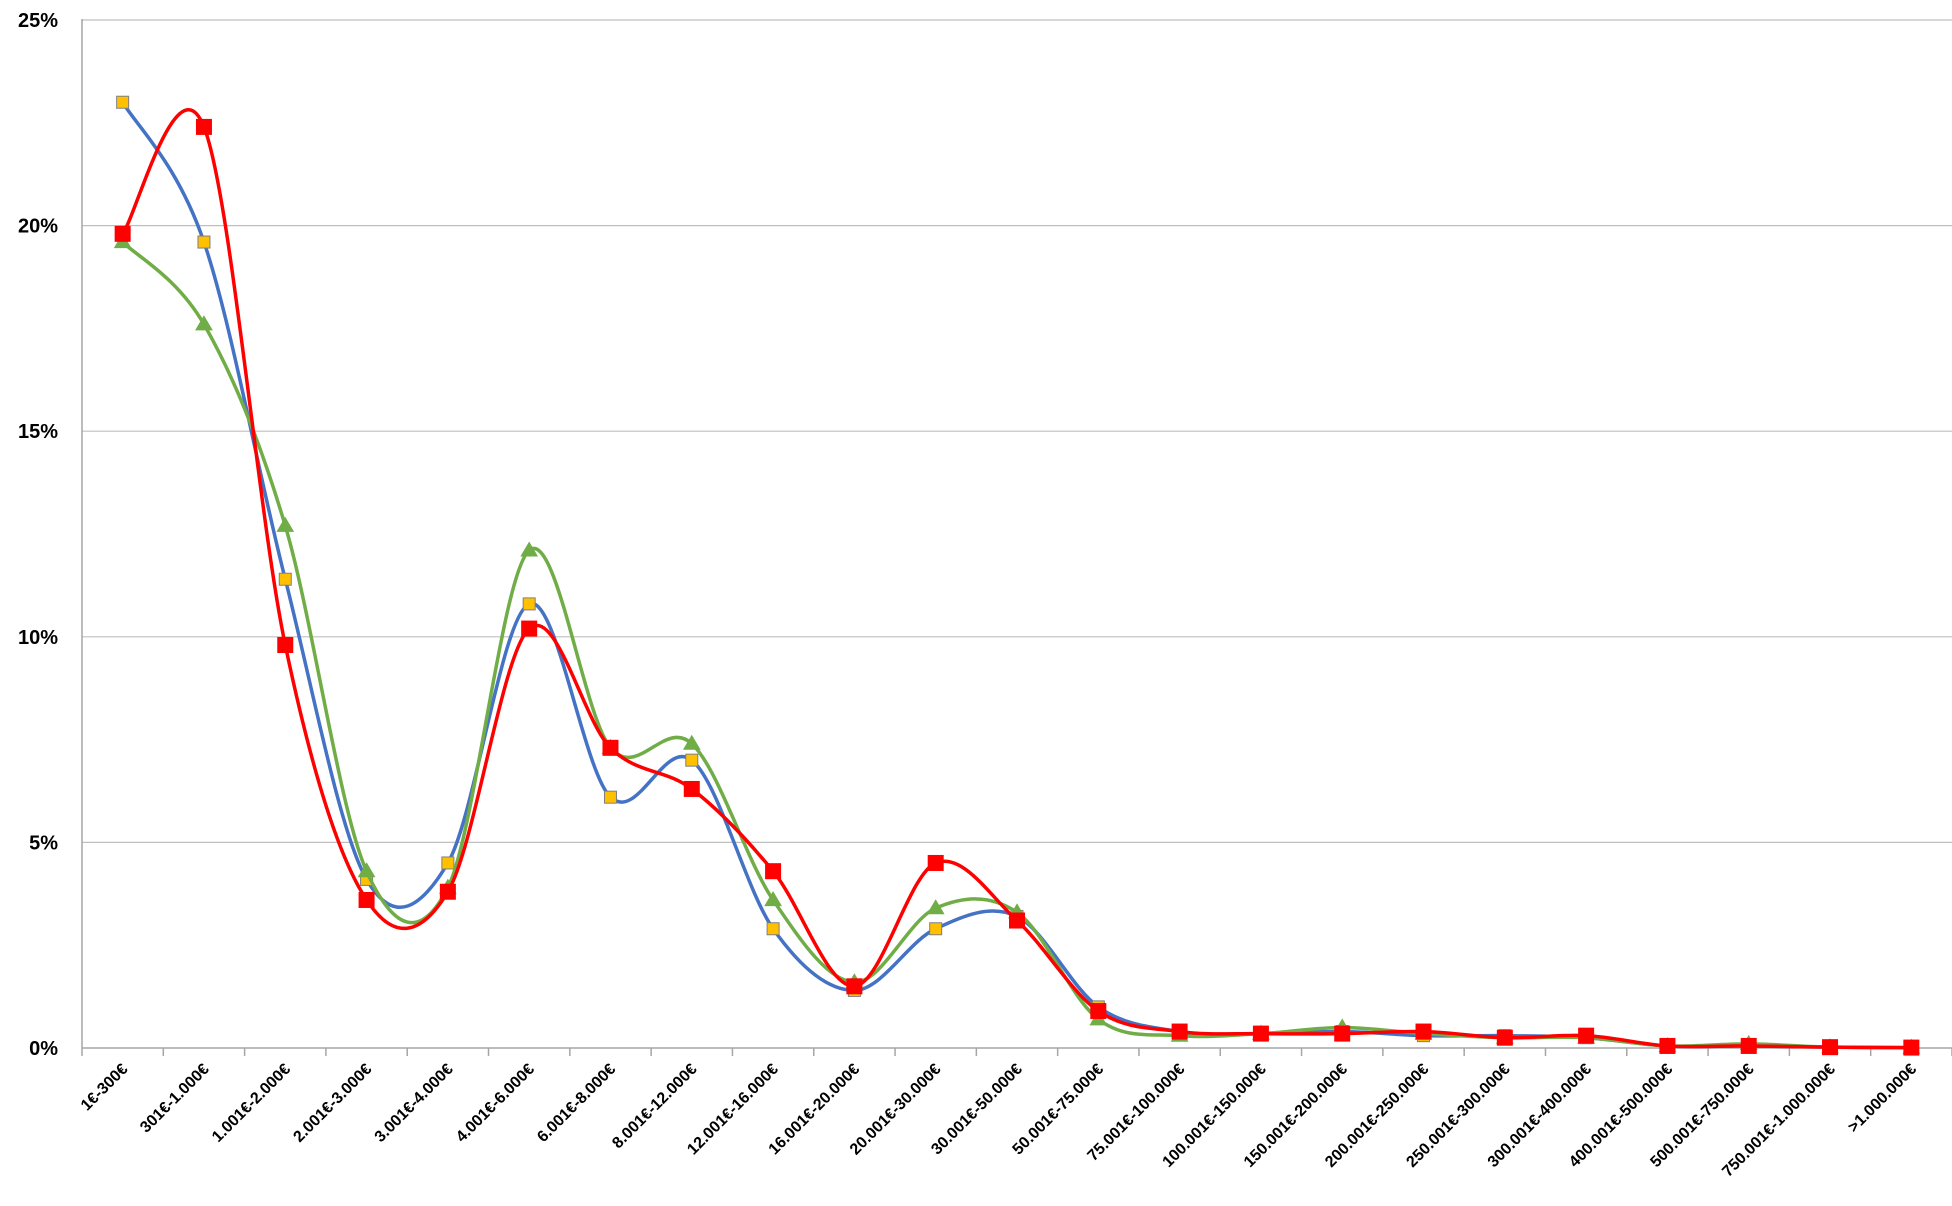 The width and height of the screenshot is (1952, 1206). What do you see at coordinates (495, 1103) in the screenshot?
I see `x-tick-label: 4.001€-6.000€` at bounding box center [495, 1103].